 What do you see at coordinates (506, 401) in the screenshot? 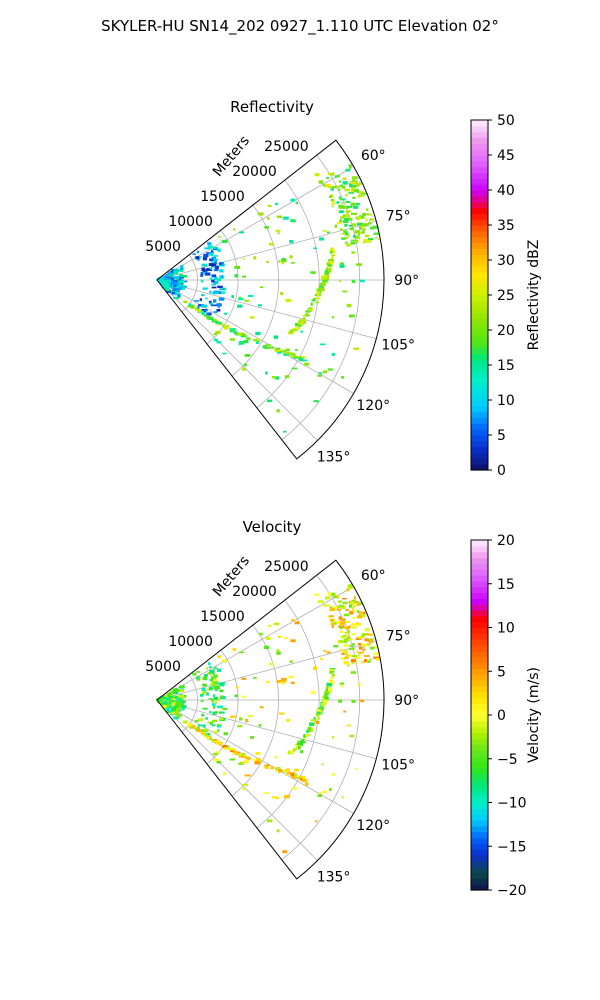
I see `colorbar-tick-label: 10` at bounding box center [506, 401].